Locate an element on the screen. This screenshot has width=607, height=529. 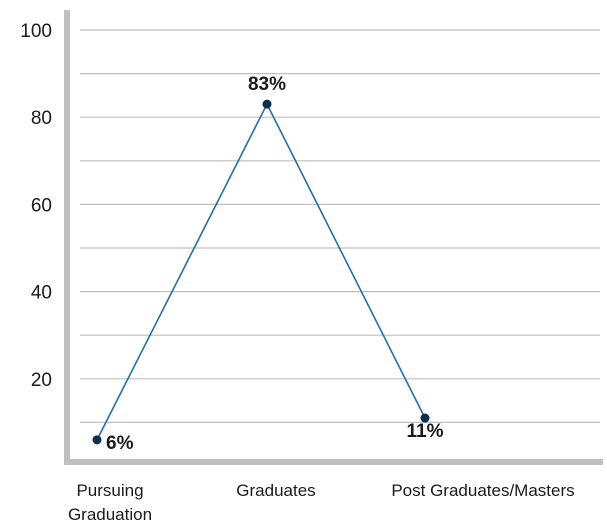
y-tick-label: 100 is located at coordinates (36, 31).